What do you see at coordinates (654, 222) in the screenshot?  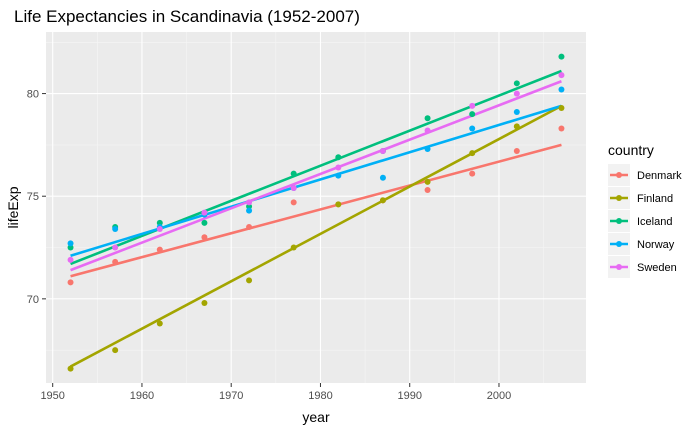 I see `legend-label-iceland: Iceland` at bounding box center [654, 222].